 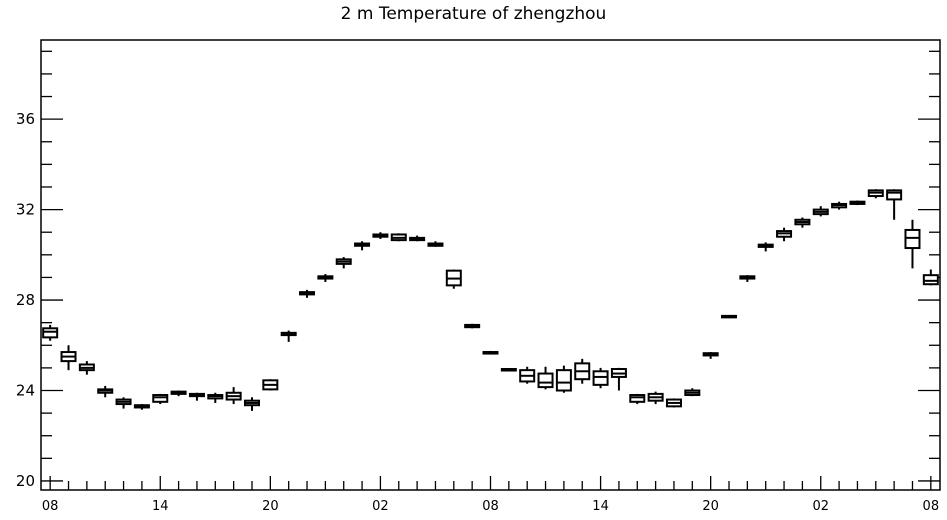 What do you see at coordinates (25, 119) in the screenshot?
I see `y-tick-label: 36` at bounding box center [25, 119].